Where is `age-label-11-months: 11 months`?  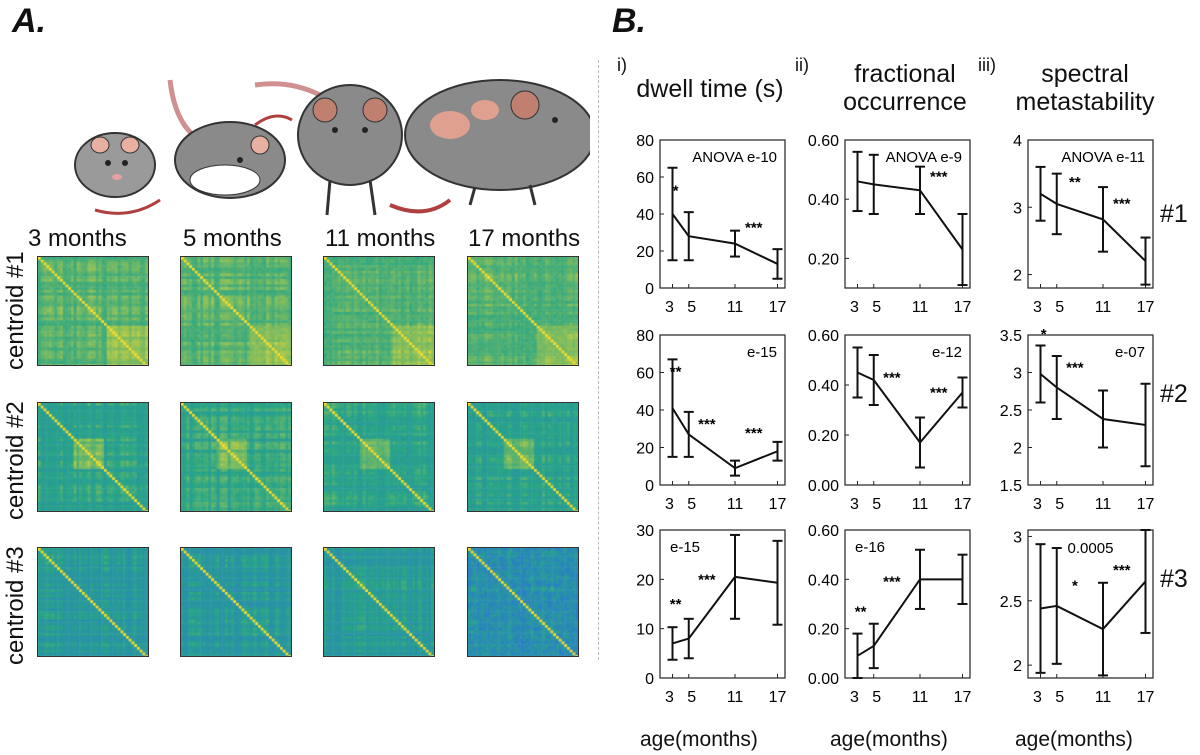 age-label-11-months: 11 months is located at coordinates (380, 238).